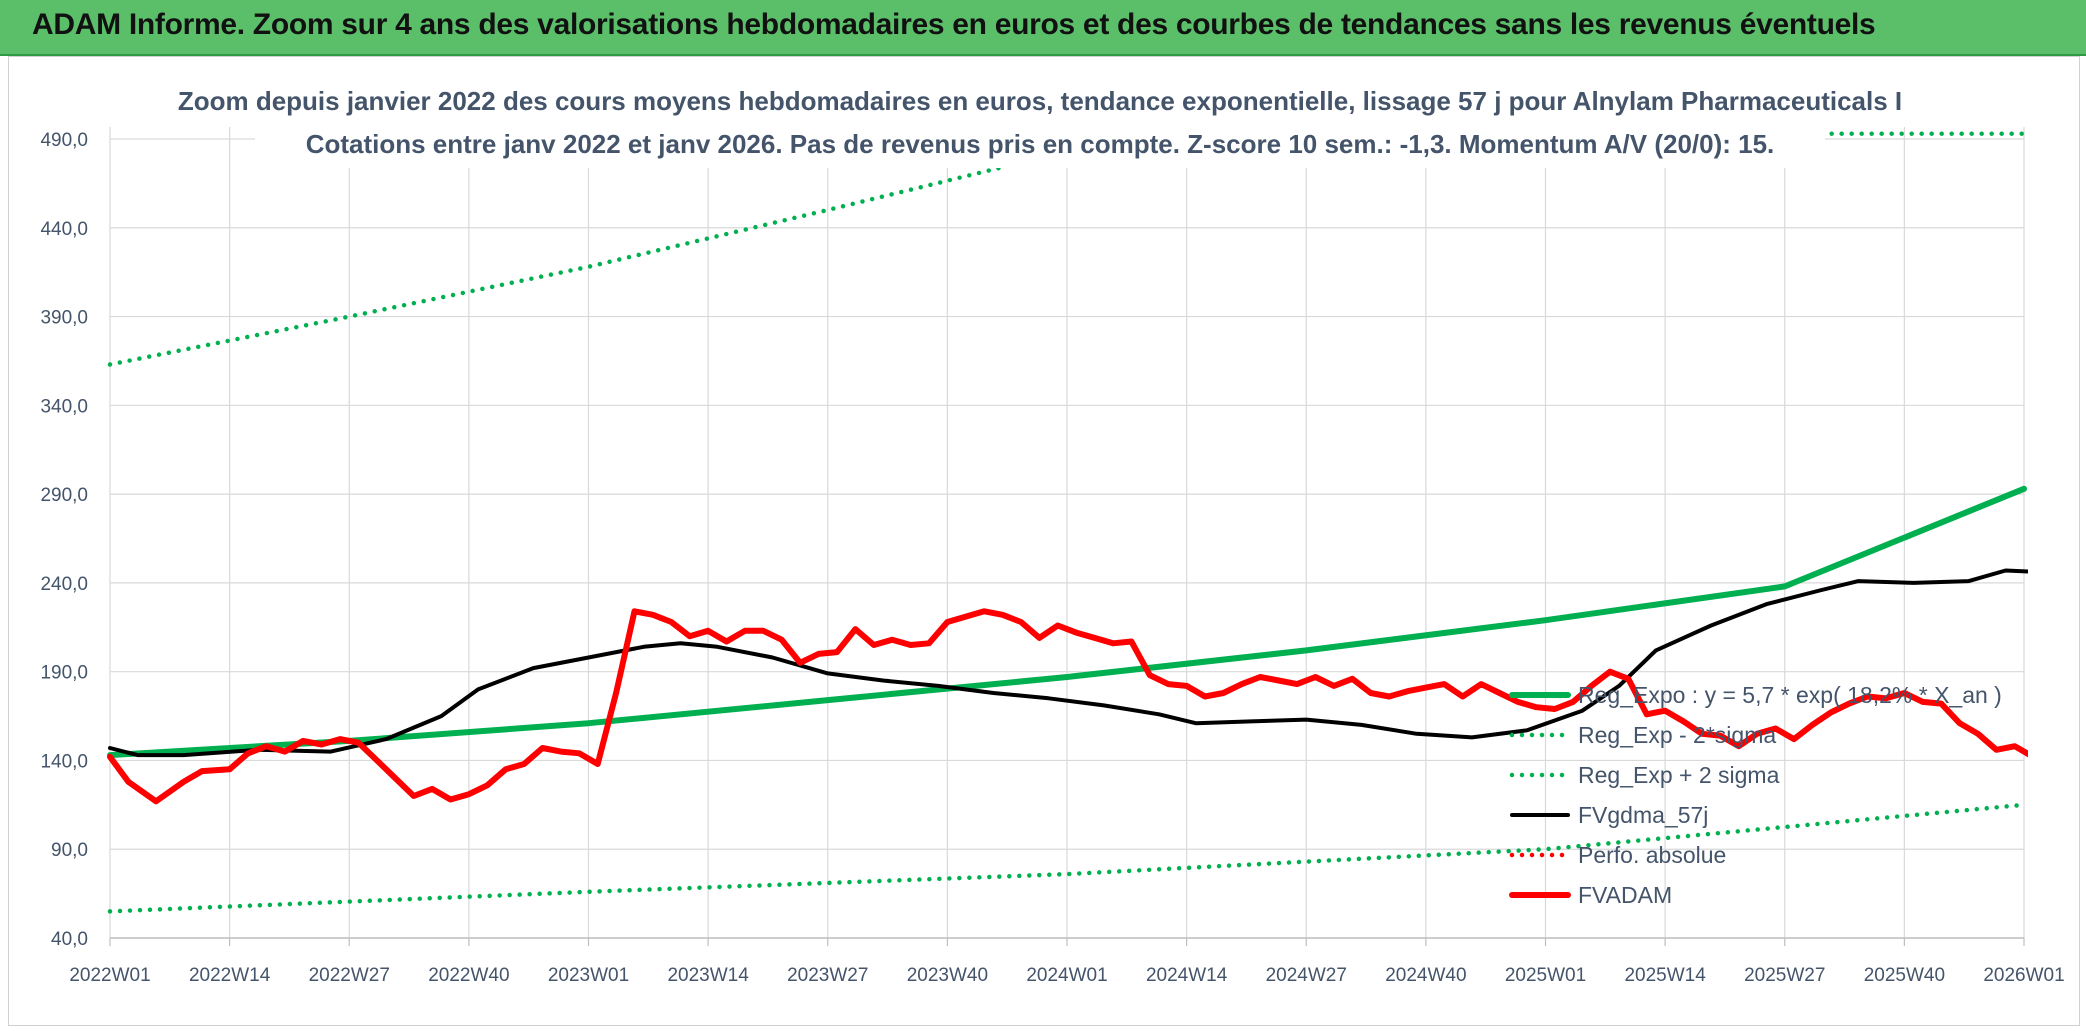 The image size is (2086, 1031). Describe the element at coordinates (1425, 975) in the screenshot. I see `x-tick-label: 2024W40` at that location.